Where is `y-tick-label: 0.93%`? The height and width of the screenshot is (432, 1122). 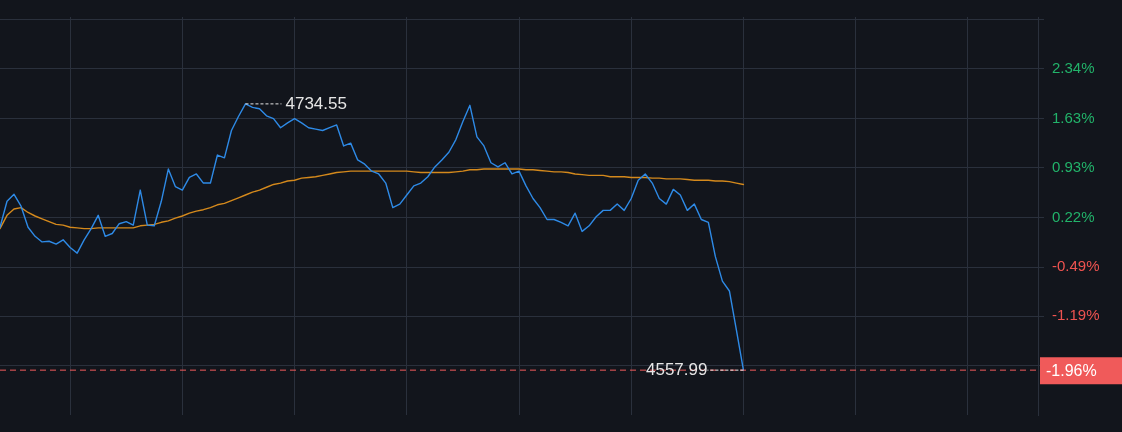
y-tick-label: 0.93% is located at coordinates (1073, 166).